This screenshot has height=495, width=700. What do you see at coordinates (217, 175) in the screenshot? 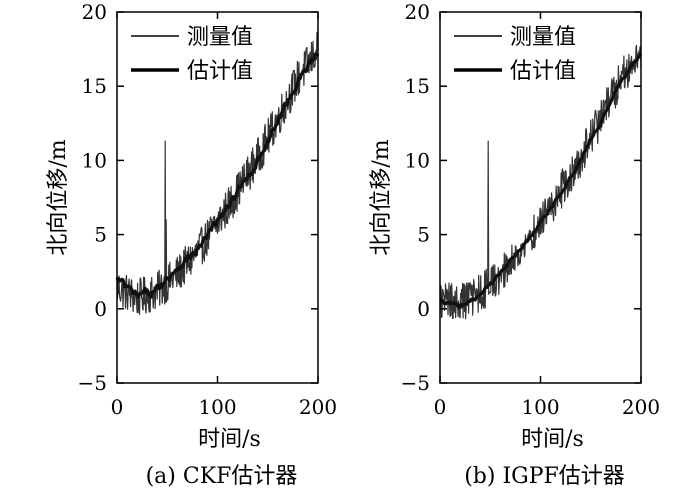
I see `series-estimated-line` at bounding box center [217, 175].